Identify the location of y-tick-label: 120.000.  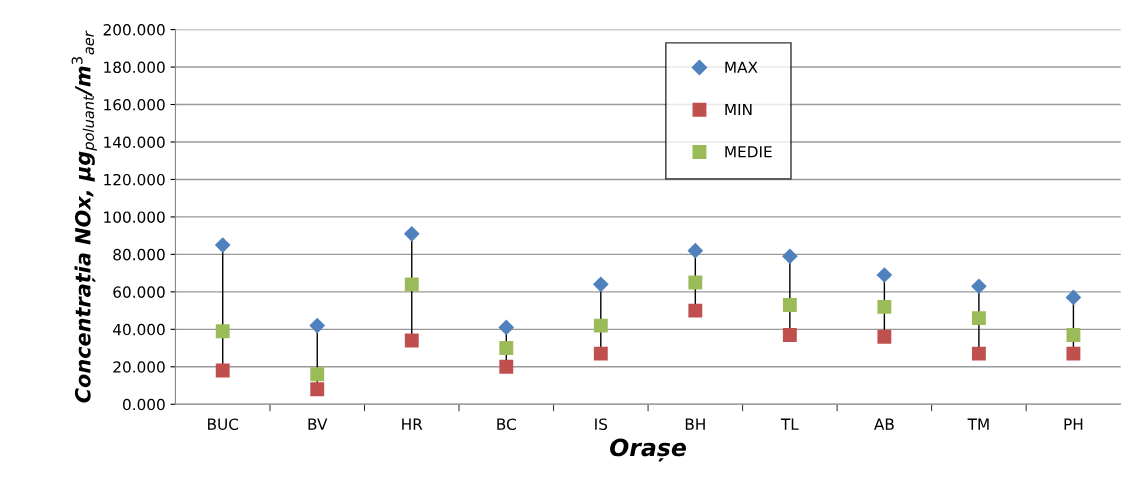
(134, 179).